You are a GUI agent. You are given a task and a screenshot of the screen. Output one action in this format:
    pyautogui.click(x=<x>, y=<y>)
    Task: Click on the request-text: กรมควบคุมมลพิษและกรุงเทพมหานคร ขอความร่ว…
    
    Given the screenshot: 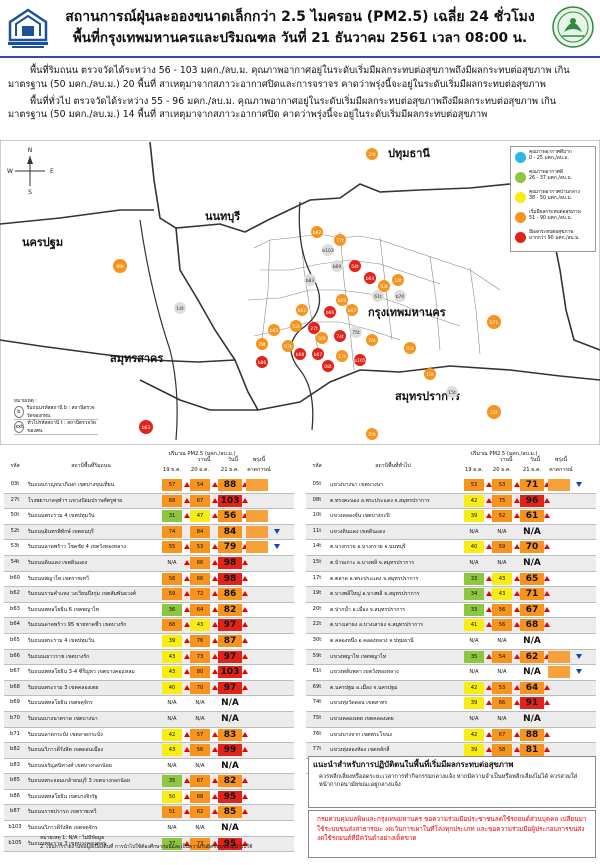 What is the action you would take?
    pyautogui.click(x=452, y=829)
    